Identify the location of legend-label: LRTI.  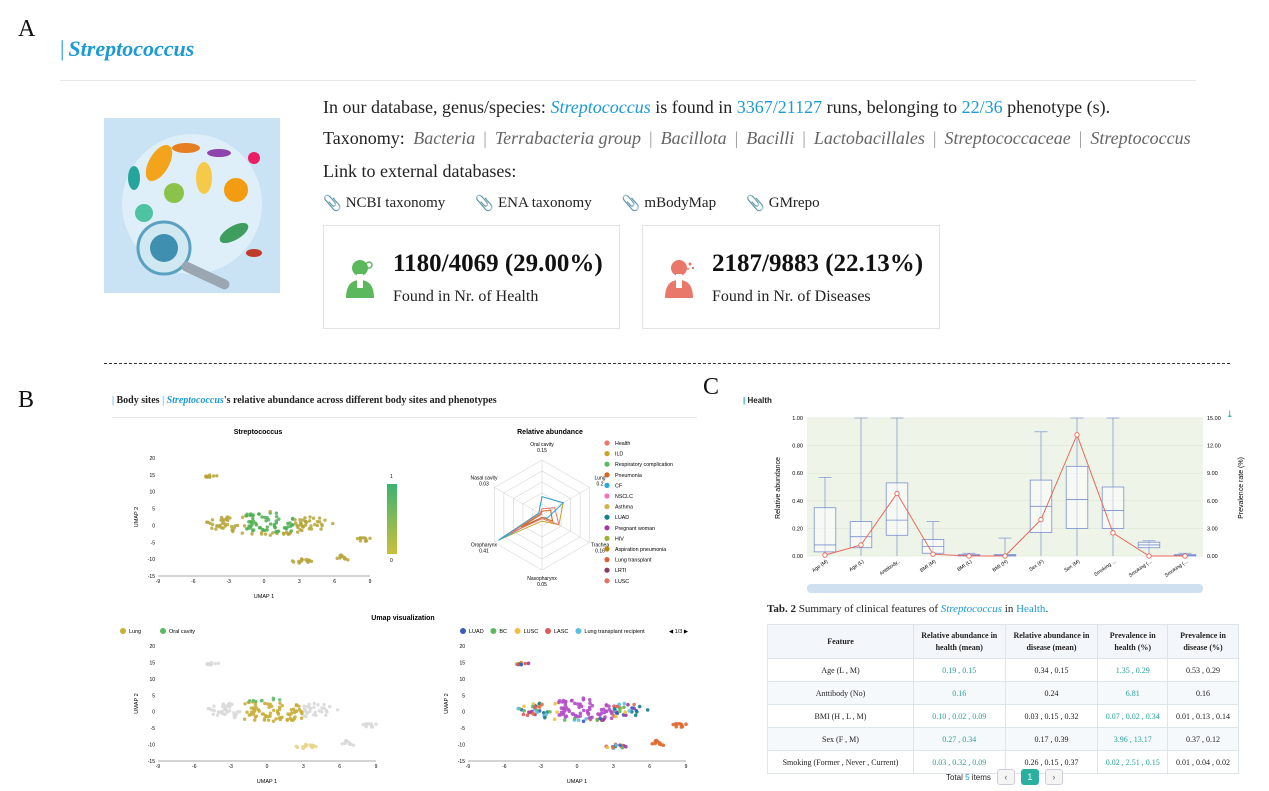
(620, 571).